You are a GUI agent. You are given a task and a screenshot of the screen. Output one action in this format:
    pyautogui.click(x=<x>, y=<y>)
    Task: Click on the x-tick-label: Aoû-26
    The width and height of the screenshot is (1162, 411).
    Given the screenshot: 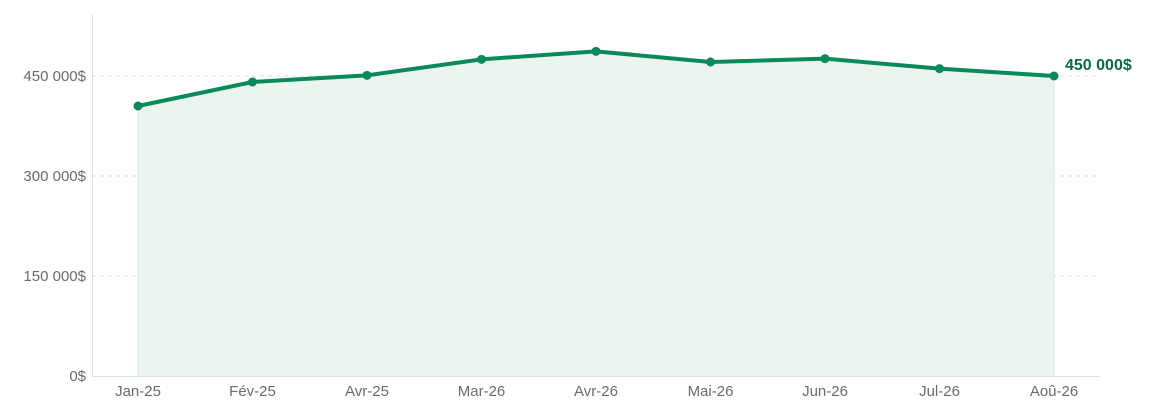 What is the action you would take?
    pyautogui.click(x=1054, y=391)
    